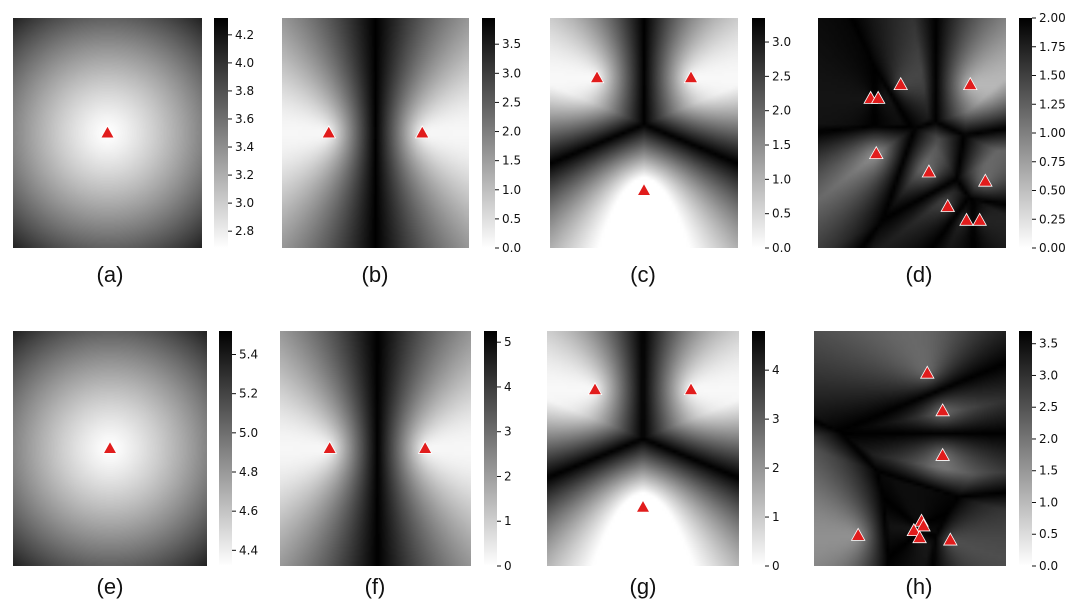  I want to click on colorbar-h, so click(1025, 448).